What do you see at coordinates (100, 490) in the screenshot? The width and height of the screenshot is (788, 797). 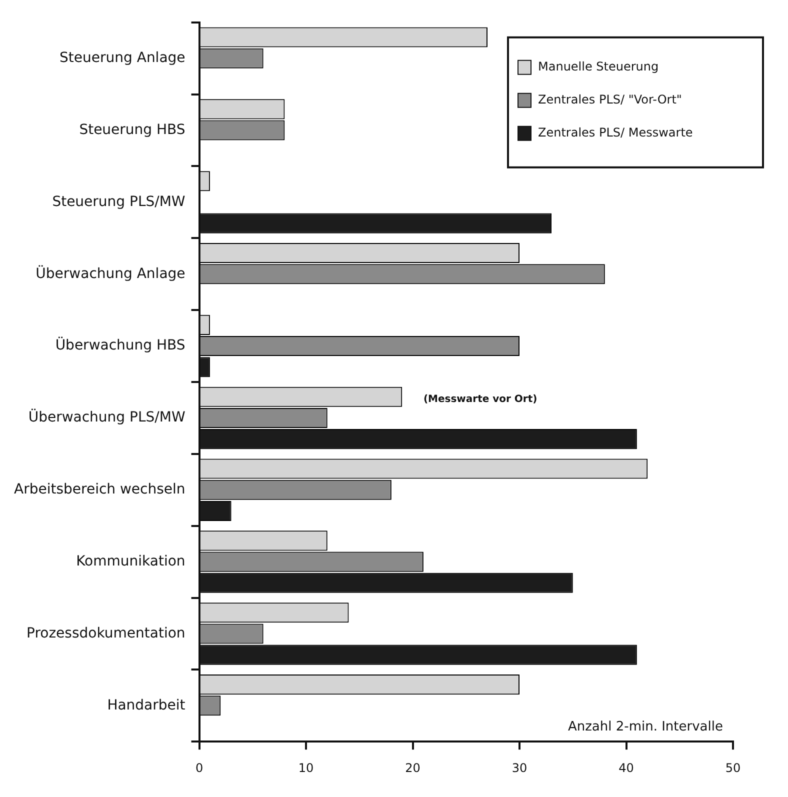 I see `y-tick-label: Arbeitsbereich wechseln` at bounding box center [100, 490].